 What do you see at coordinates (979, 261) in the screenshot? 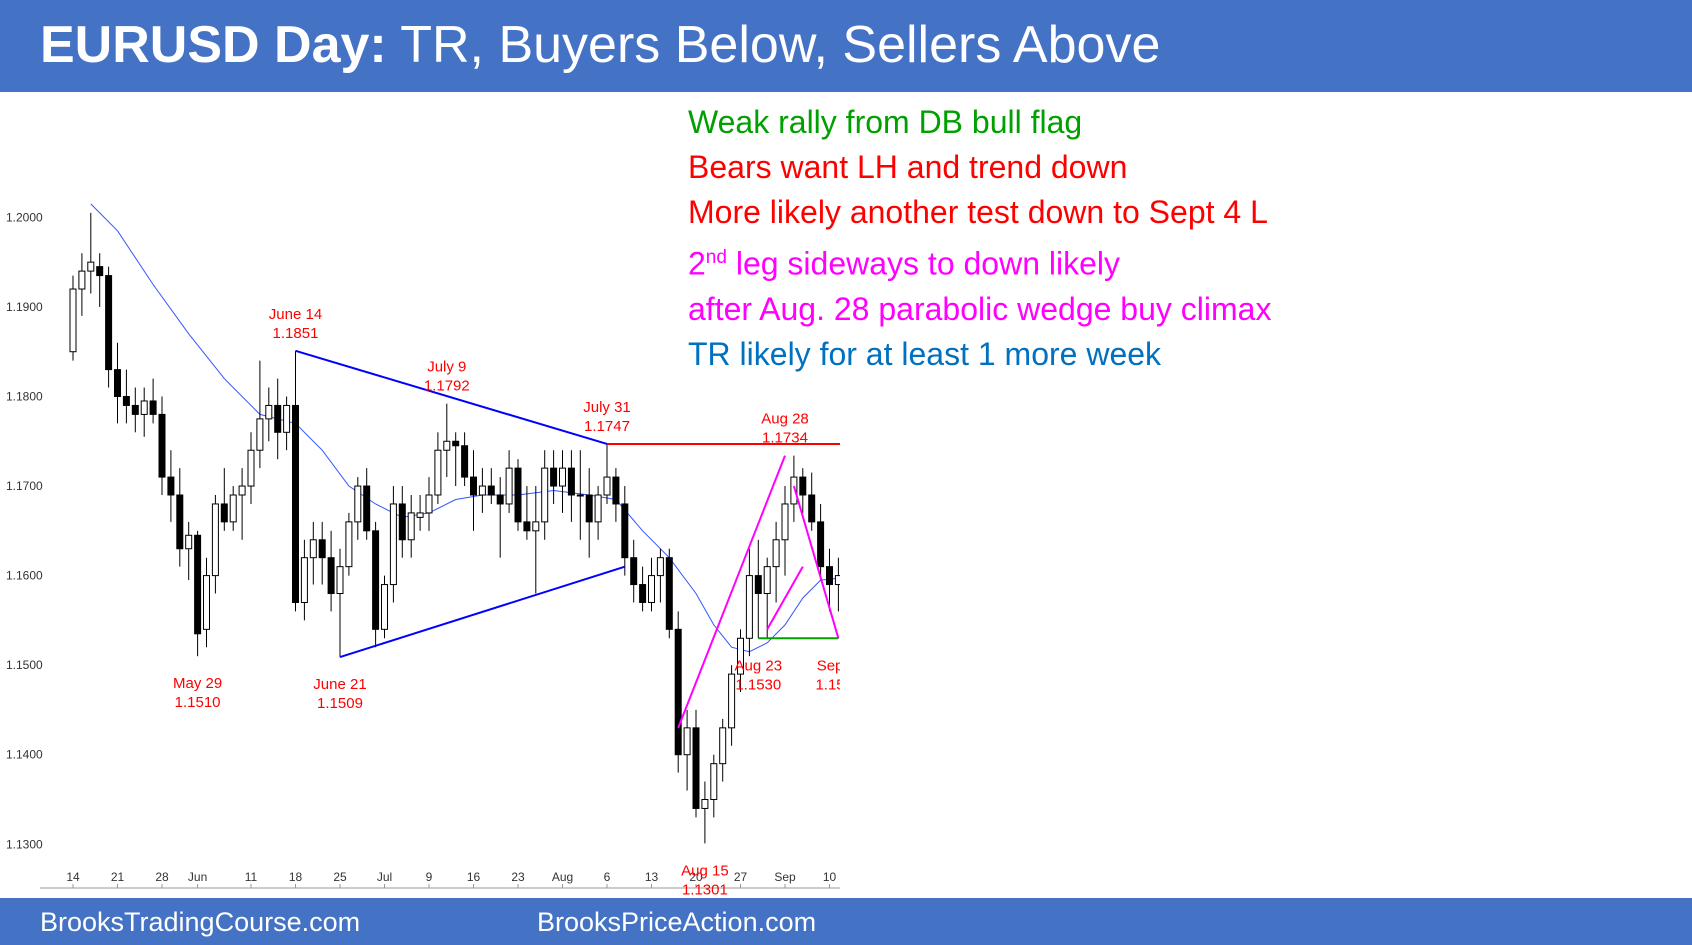
I see `note-second-leg: 2nd leg sideways to down likely` at bounding box center [979, 261].